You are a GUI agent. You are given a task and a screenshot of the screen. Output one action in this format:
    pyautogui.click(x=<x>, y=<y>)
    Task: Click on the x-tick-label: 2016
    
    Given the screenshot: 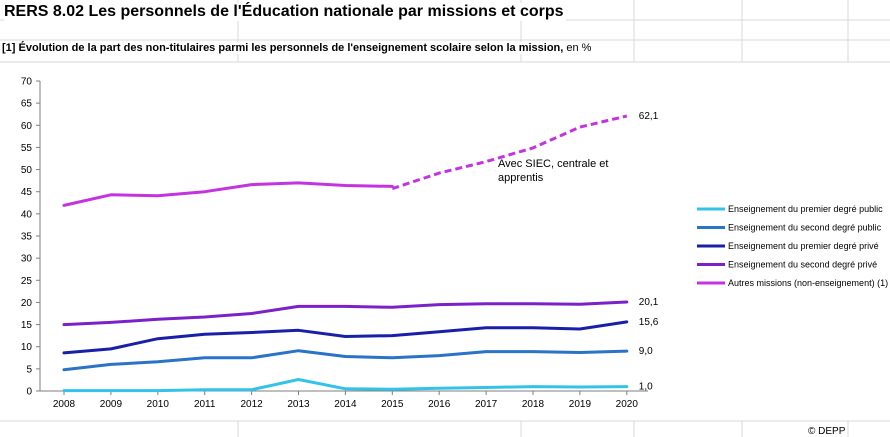 What is the action you would take?
    pyautogui.click(x=439, y=404)
    